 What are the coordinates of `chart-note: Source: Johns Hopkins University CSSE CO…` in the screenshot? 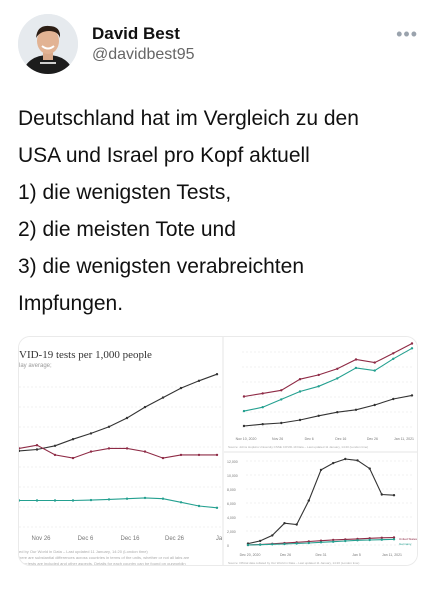 It's located at (298, 447).